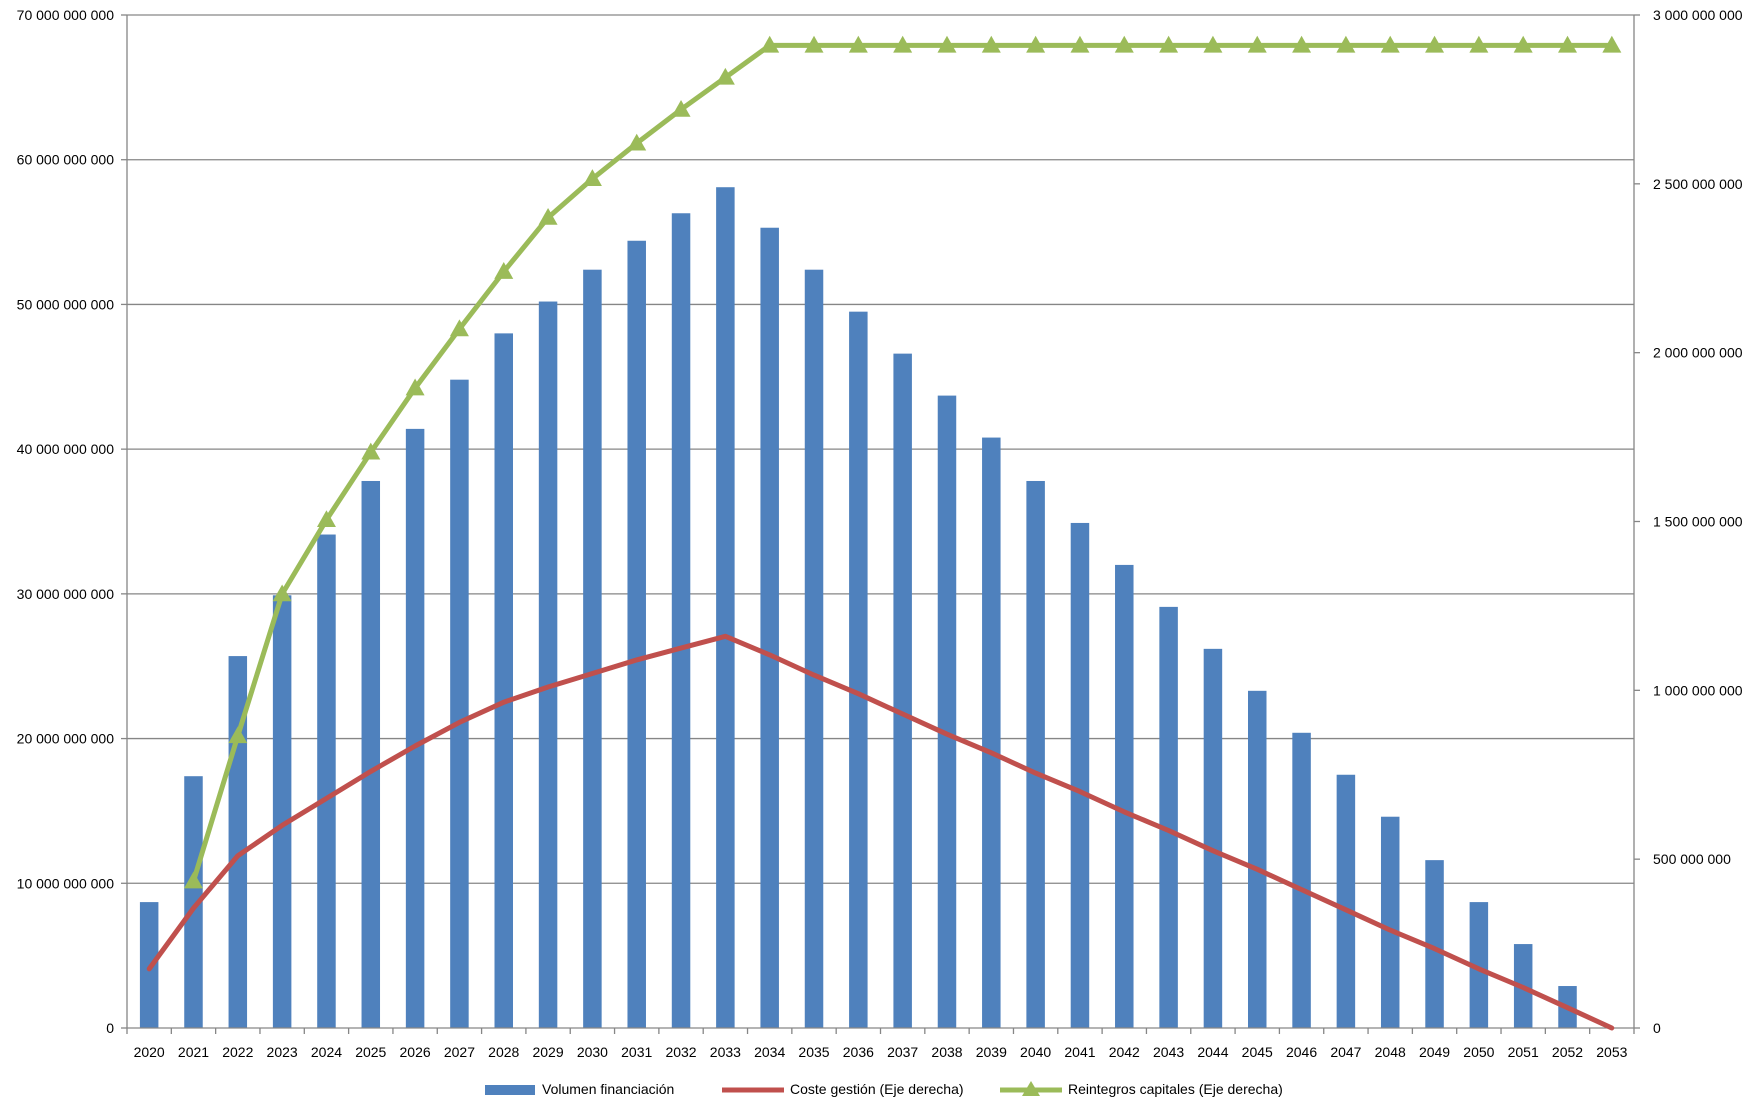 This screenshot has width=1760, height=1099. Describe the element at coordinates (1698, 184) in the screenshot. I see `y-right-tick-label: 2 500 000 000` at that location.